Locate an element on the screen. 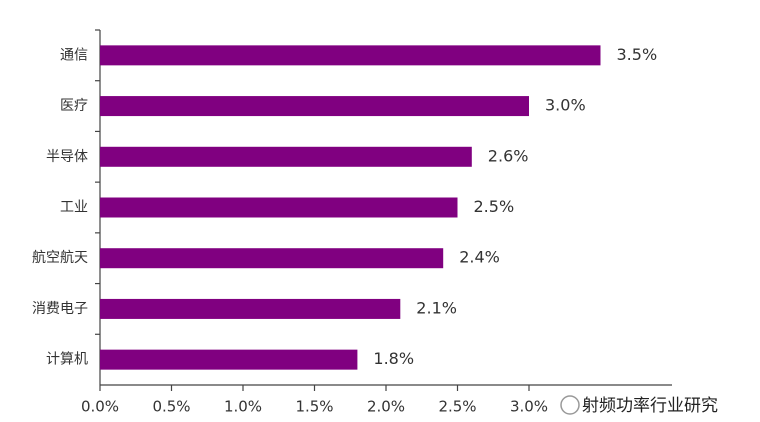 This screenshot has height=422, width=760. watermark-group: 射频功率行业研究 is located at coordinates (639, 405).